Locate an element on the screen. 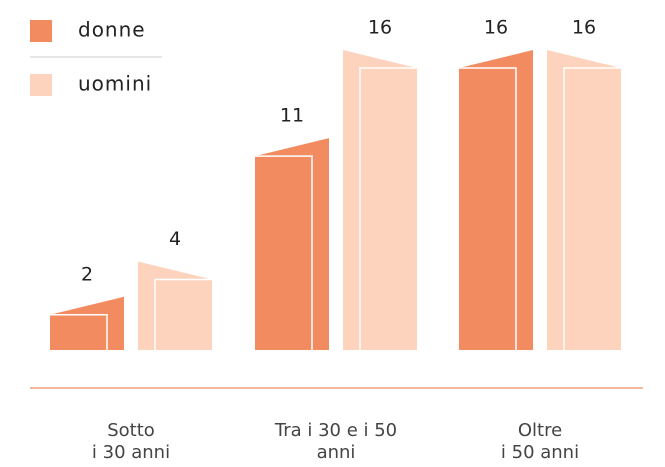 The height and width of the screenshot is (467, 665). x-tick-label: Tra i 30 e i 50 anni is located at coordinates (336, 441).